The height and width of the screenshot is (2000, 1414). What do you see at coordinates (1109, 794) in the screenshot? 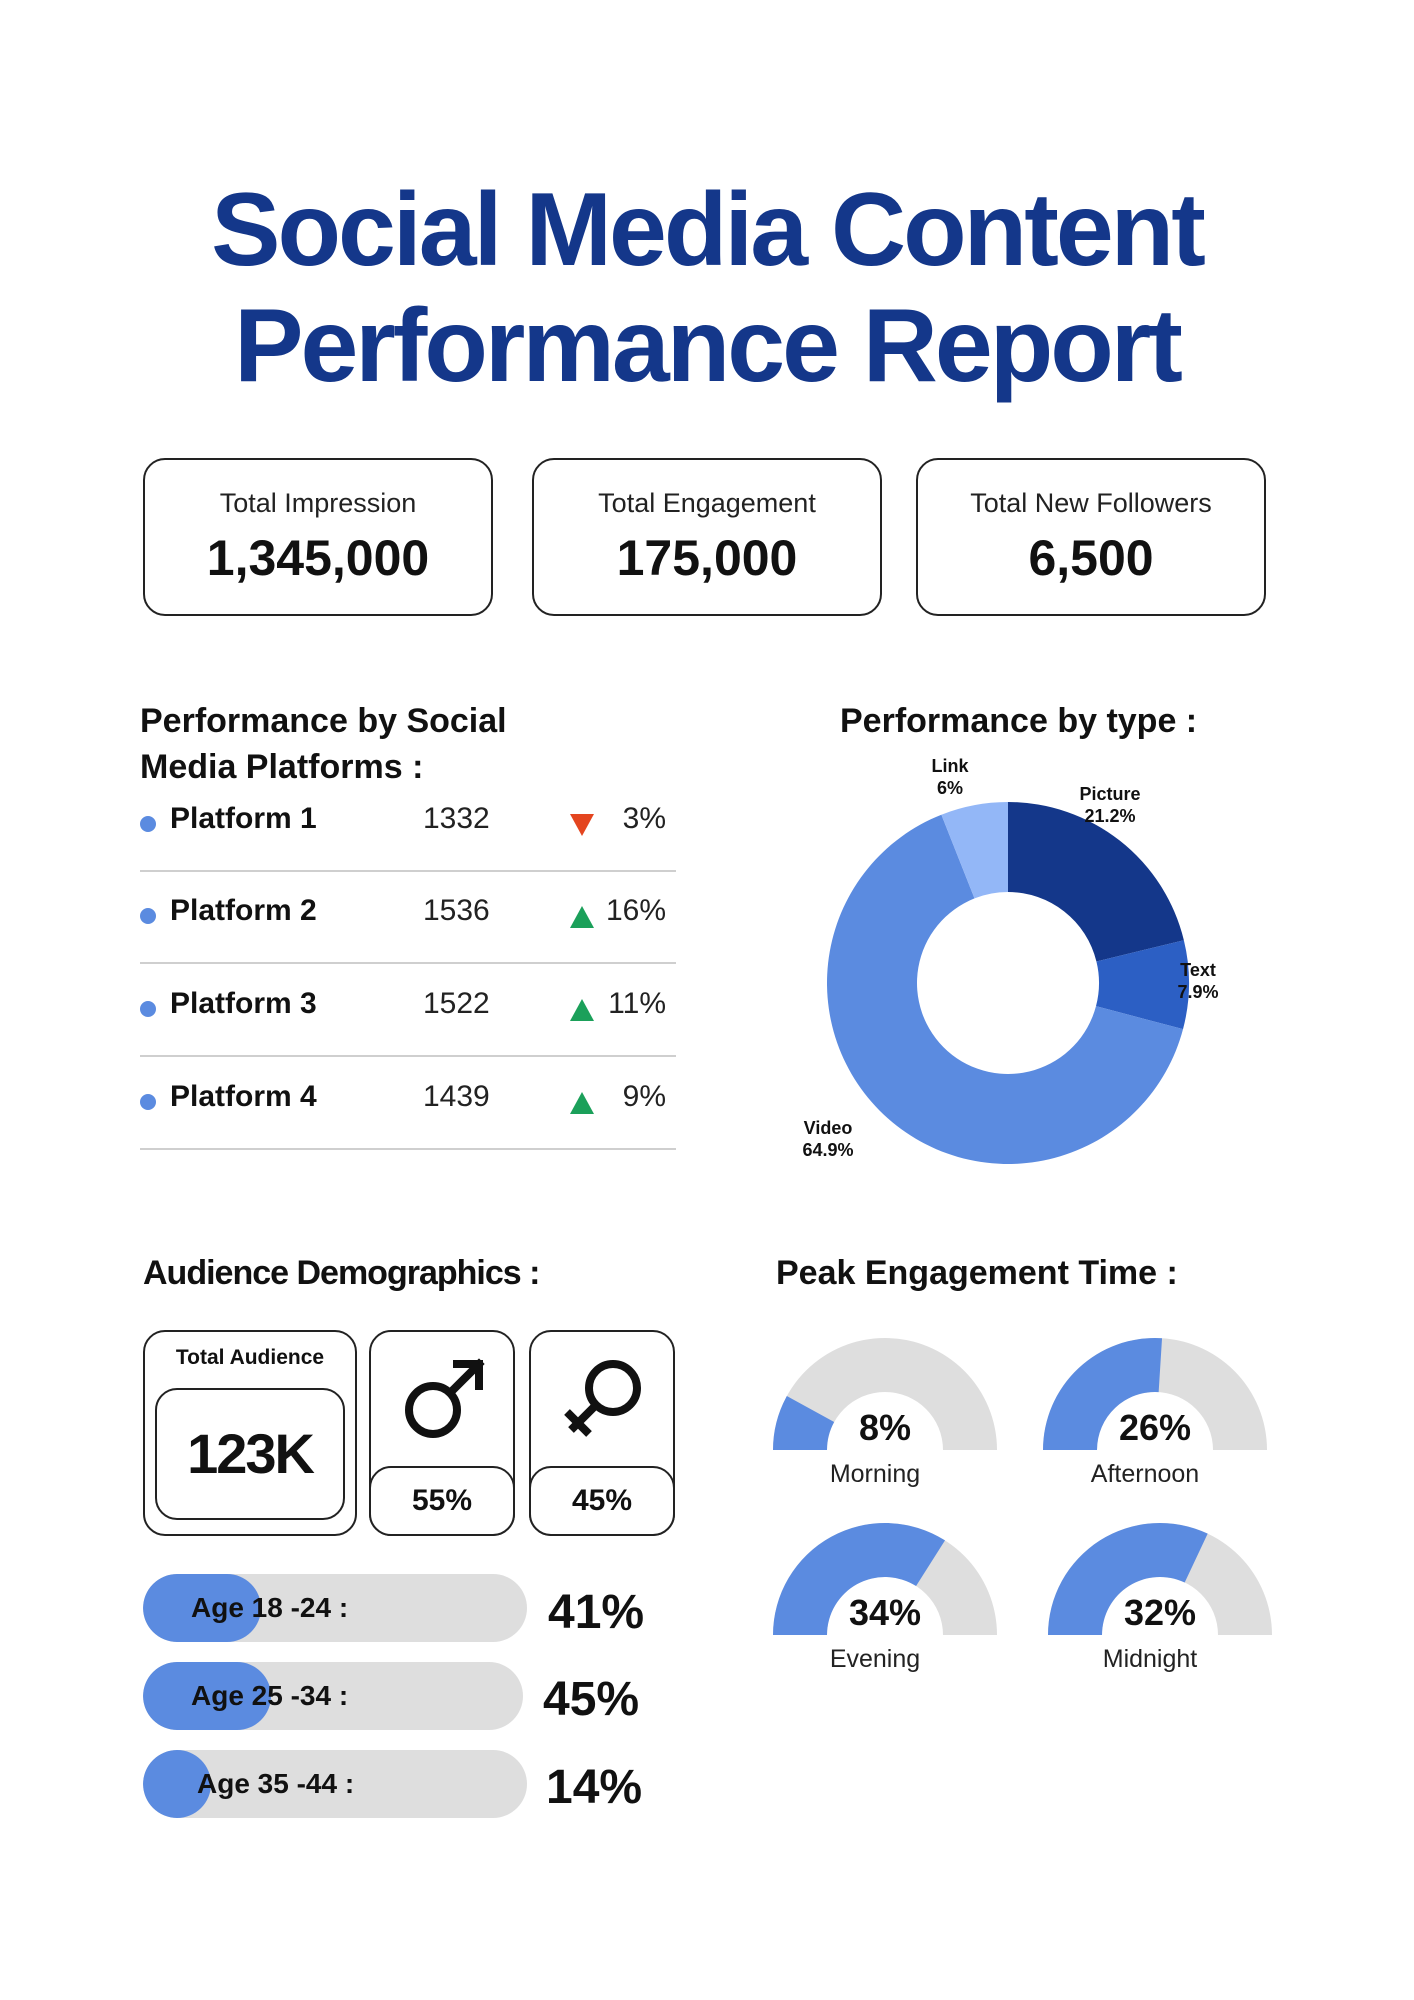
I see `donut-label: Picture` at bounding box center [1109, 794].